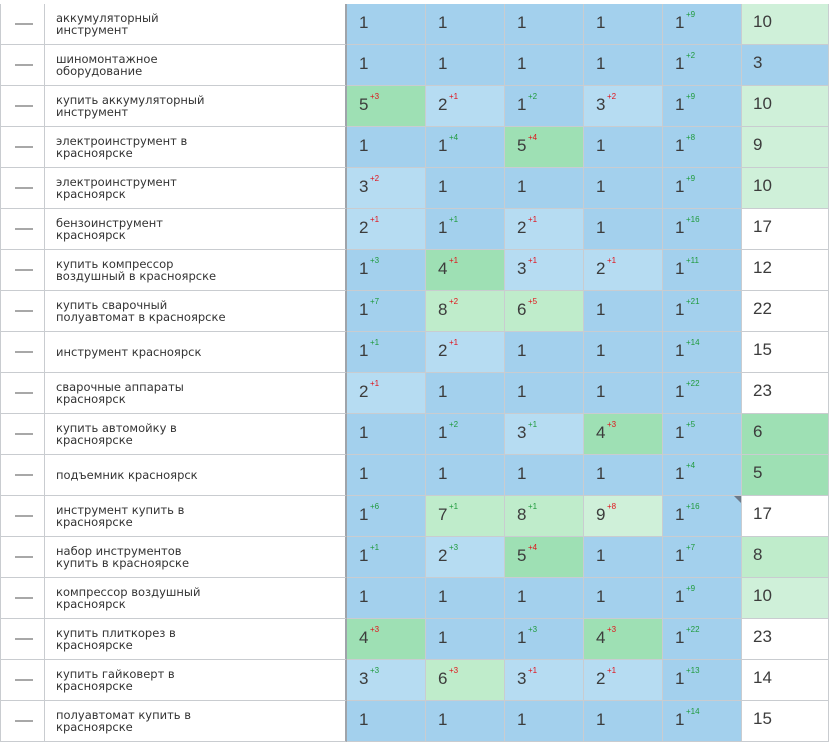  I want to click on position-cell: 9 +8, so click(623, 516).